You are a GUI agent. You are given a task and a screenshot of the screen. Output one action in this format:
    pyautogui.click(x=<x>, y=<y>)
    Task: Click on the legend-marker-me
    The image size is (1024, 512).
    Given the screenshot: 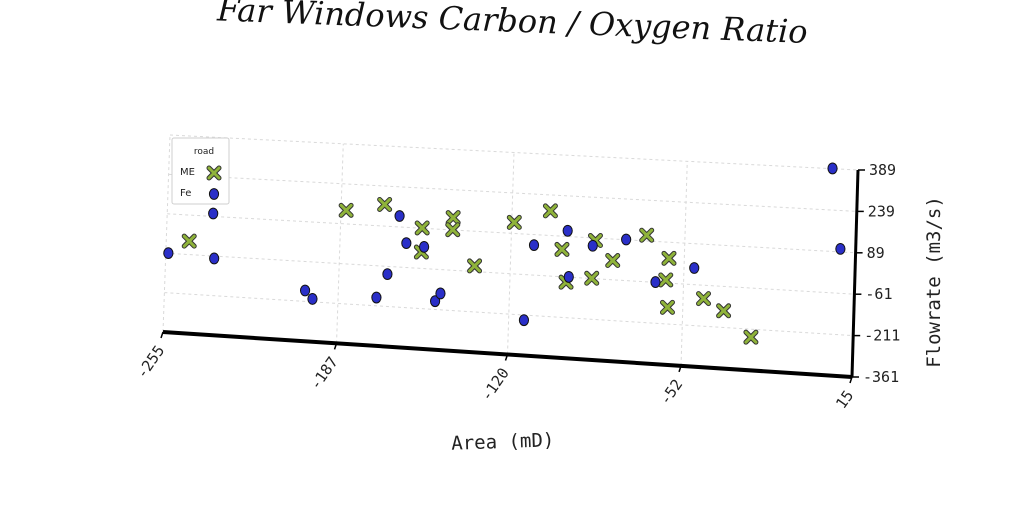 What is the action you would take?
    pyautogui.click(x=214, y=173)
    